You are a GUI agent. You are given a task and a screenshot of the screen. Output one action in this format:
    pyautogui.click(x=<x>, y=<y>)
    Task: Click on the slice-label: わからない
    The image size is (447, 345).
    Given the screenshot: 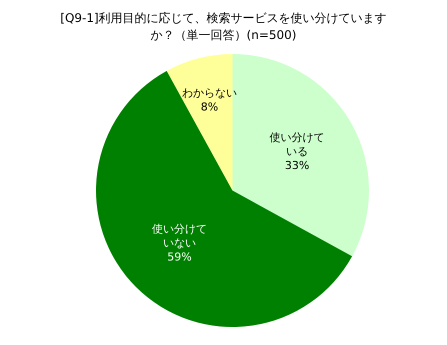 What is the action you would take?
    pyautogui.click(x=209, y=93)
    